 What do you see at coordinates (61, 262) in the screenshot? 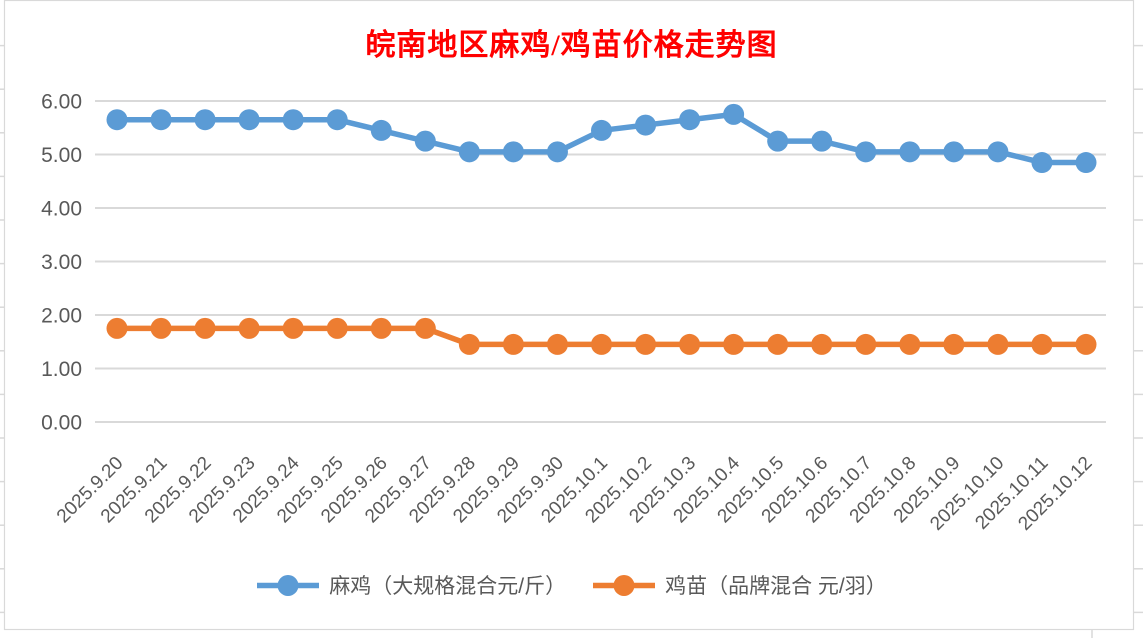
I see `svg-text: 3.00` at bounding box center [61, 262].